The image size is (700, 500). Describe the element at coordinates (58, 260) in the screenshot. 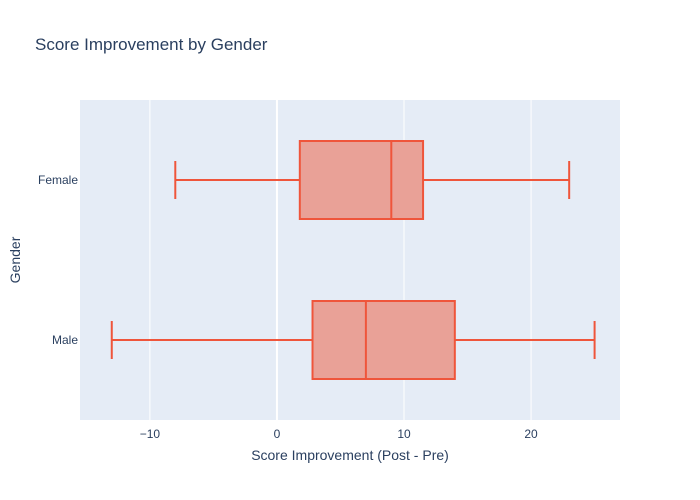

I see `y-axis-ticks: Female Male` at that location.